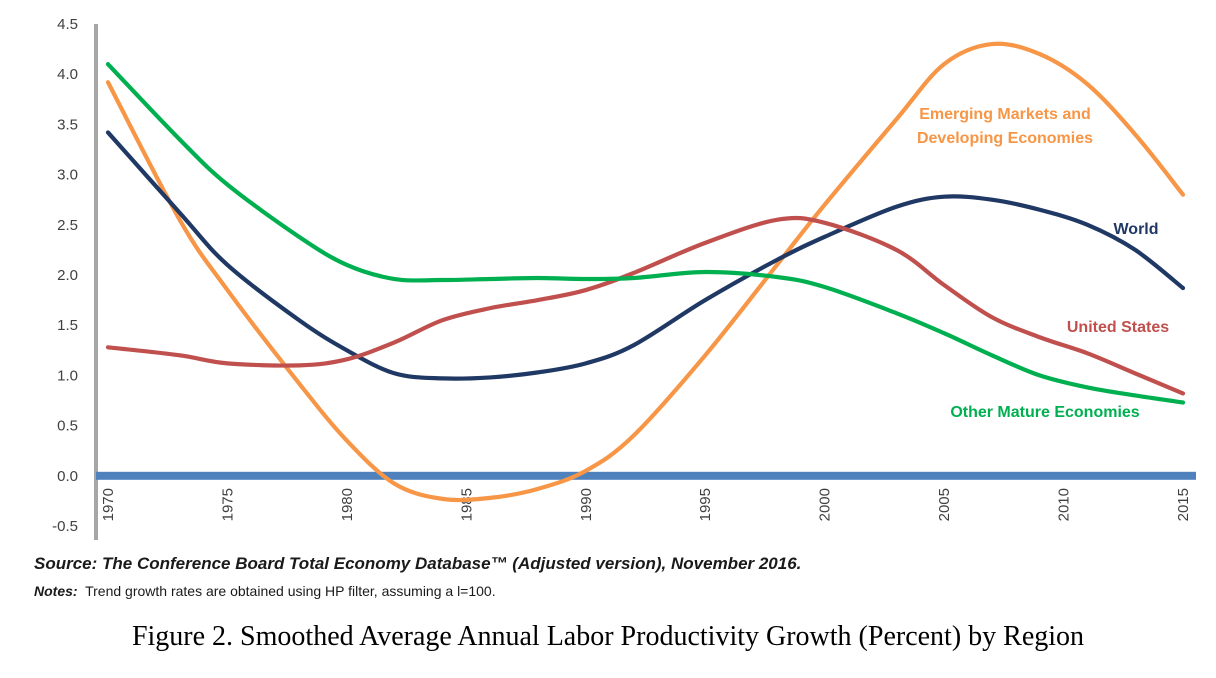 The image size is (1216, 678). Describe the element at coordinates (646, 504) in the screenshot. I see `x-axis-ticks: 1970 1975 1980 1985 1990 1995 2000 2005 2010 2015` at that location.